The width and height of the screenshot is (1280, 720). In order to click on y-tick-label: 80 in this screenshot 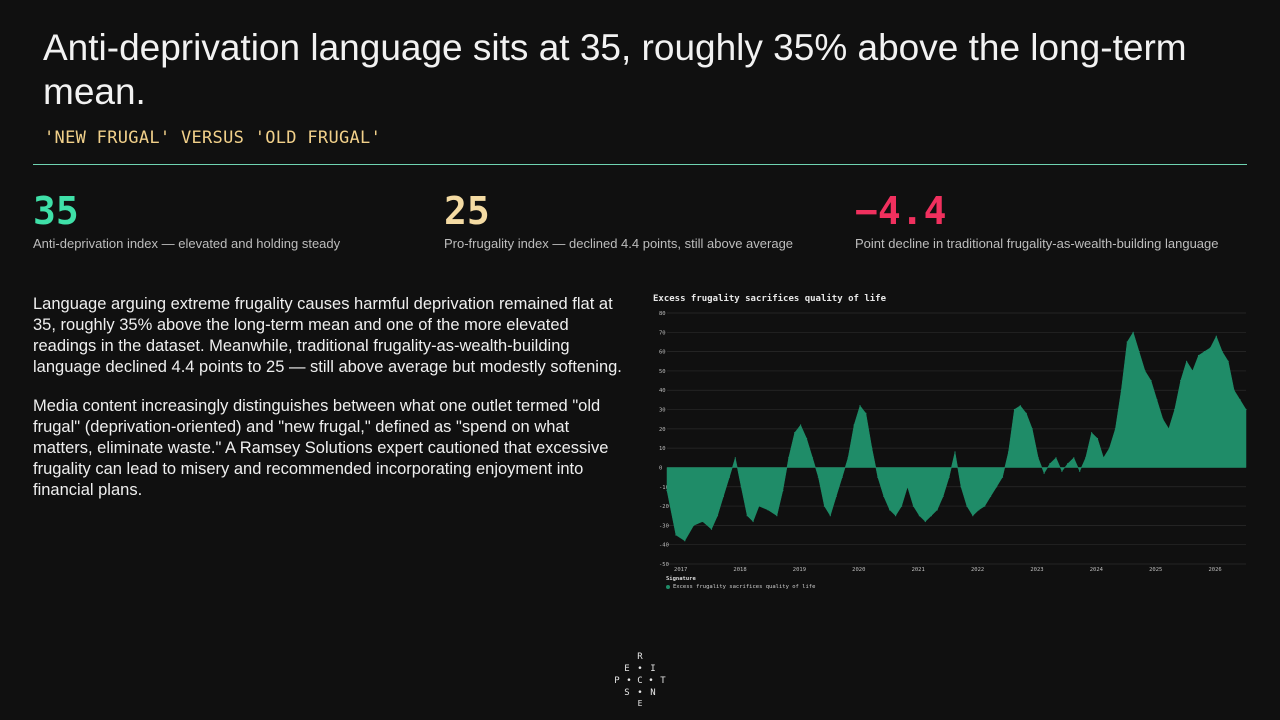, I will do `click(662, 314)`.